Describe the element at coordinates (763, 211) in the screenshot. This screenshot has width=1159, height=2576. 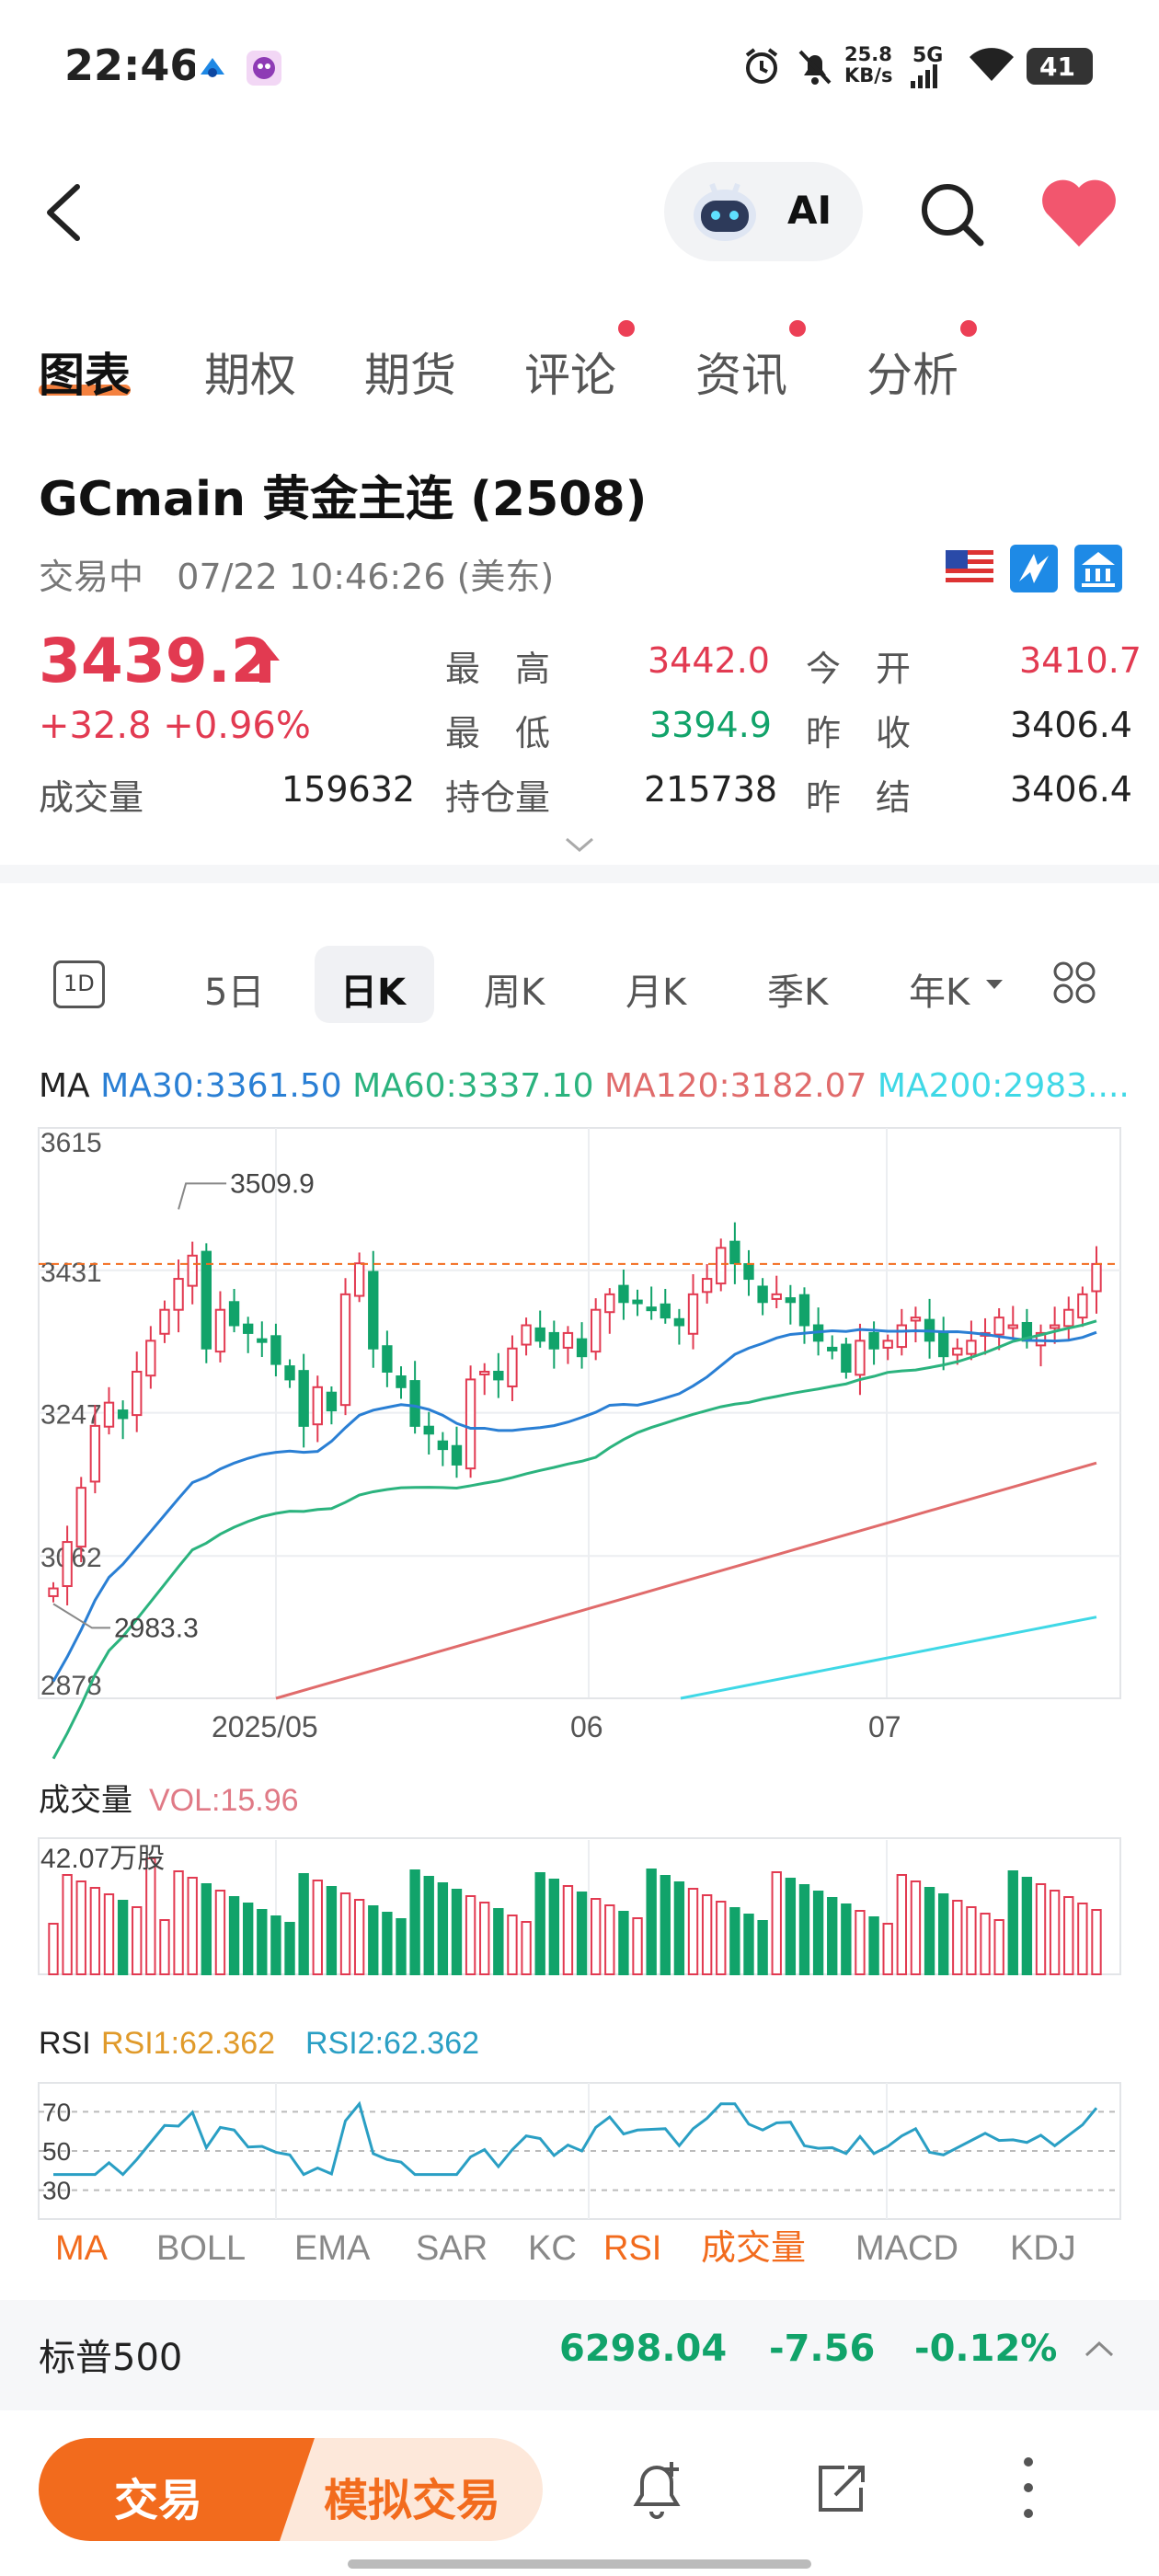
I see `ai-assistant-button: AI` at that location.